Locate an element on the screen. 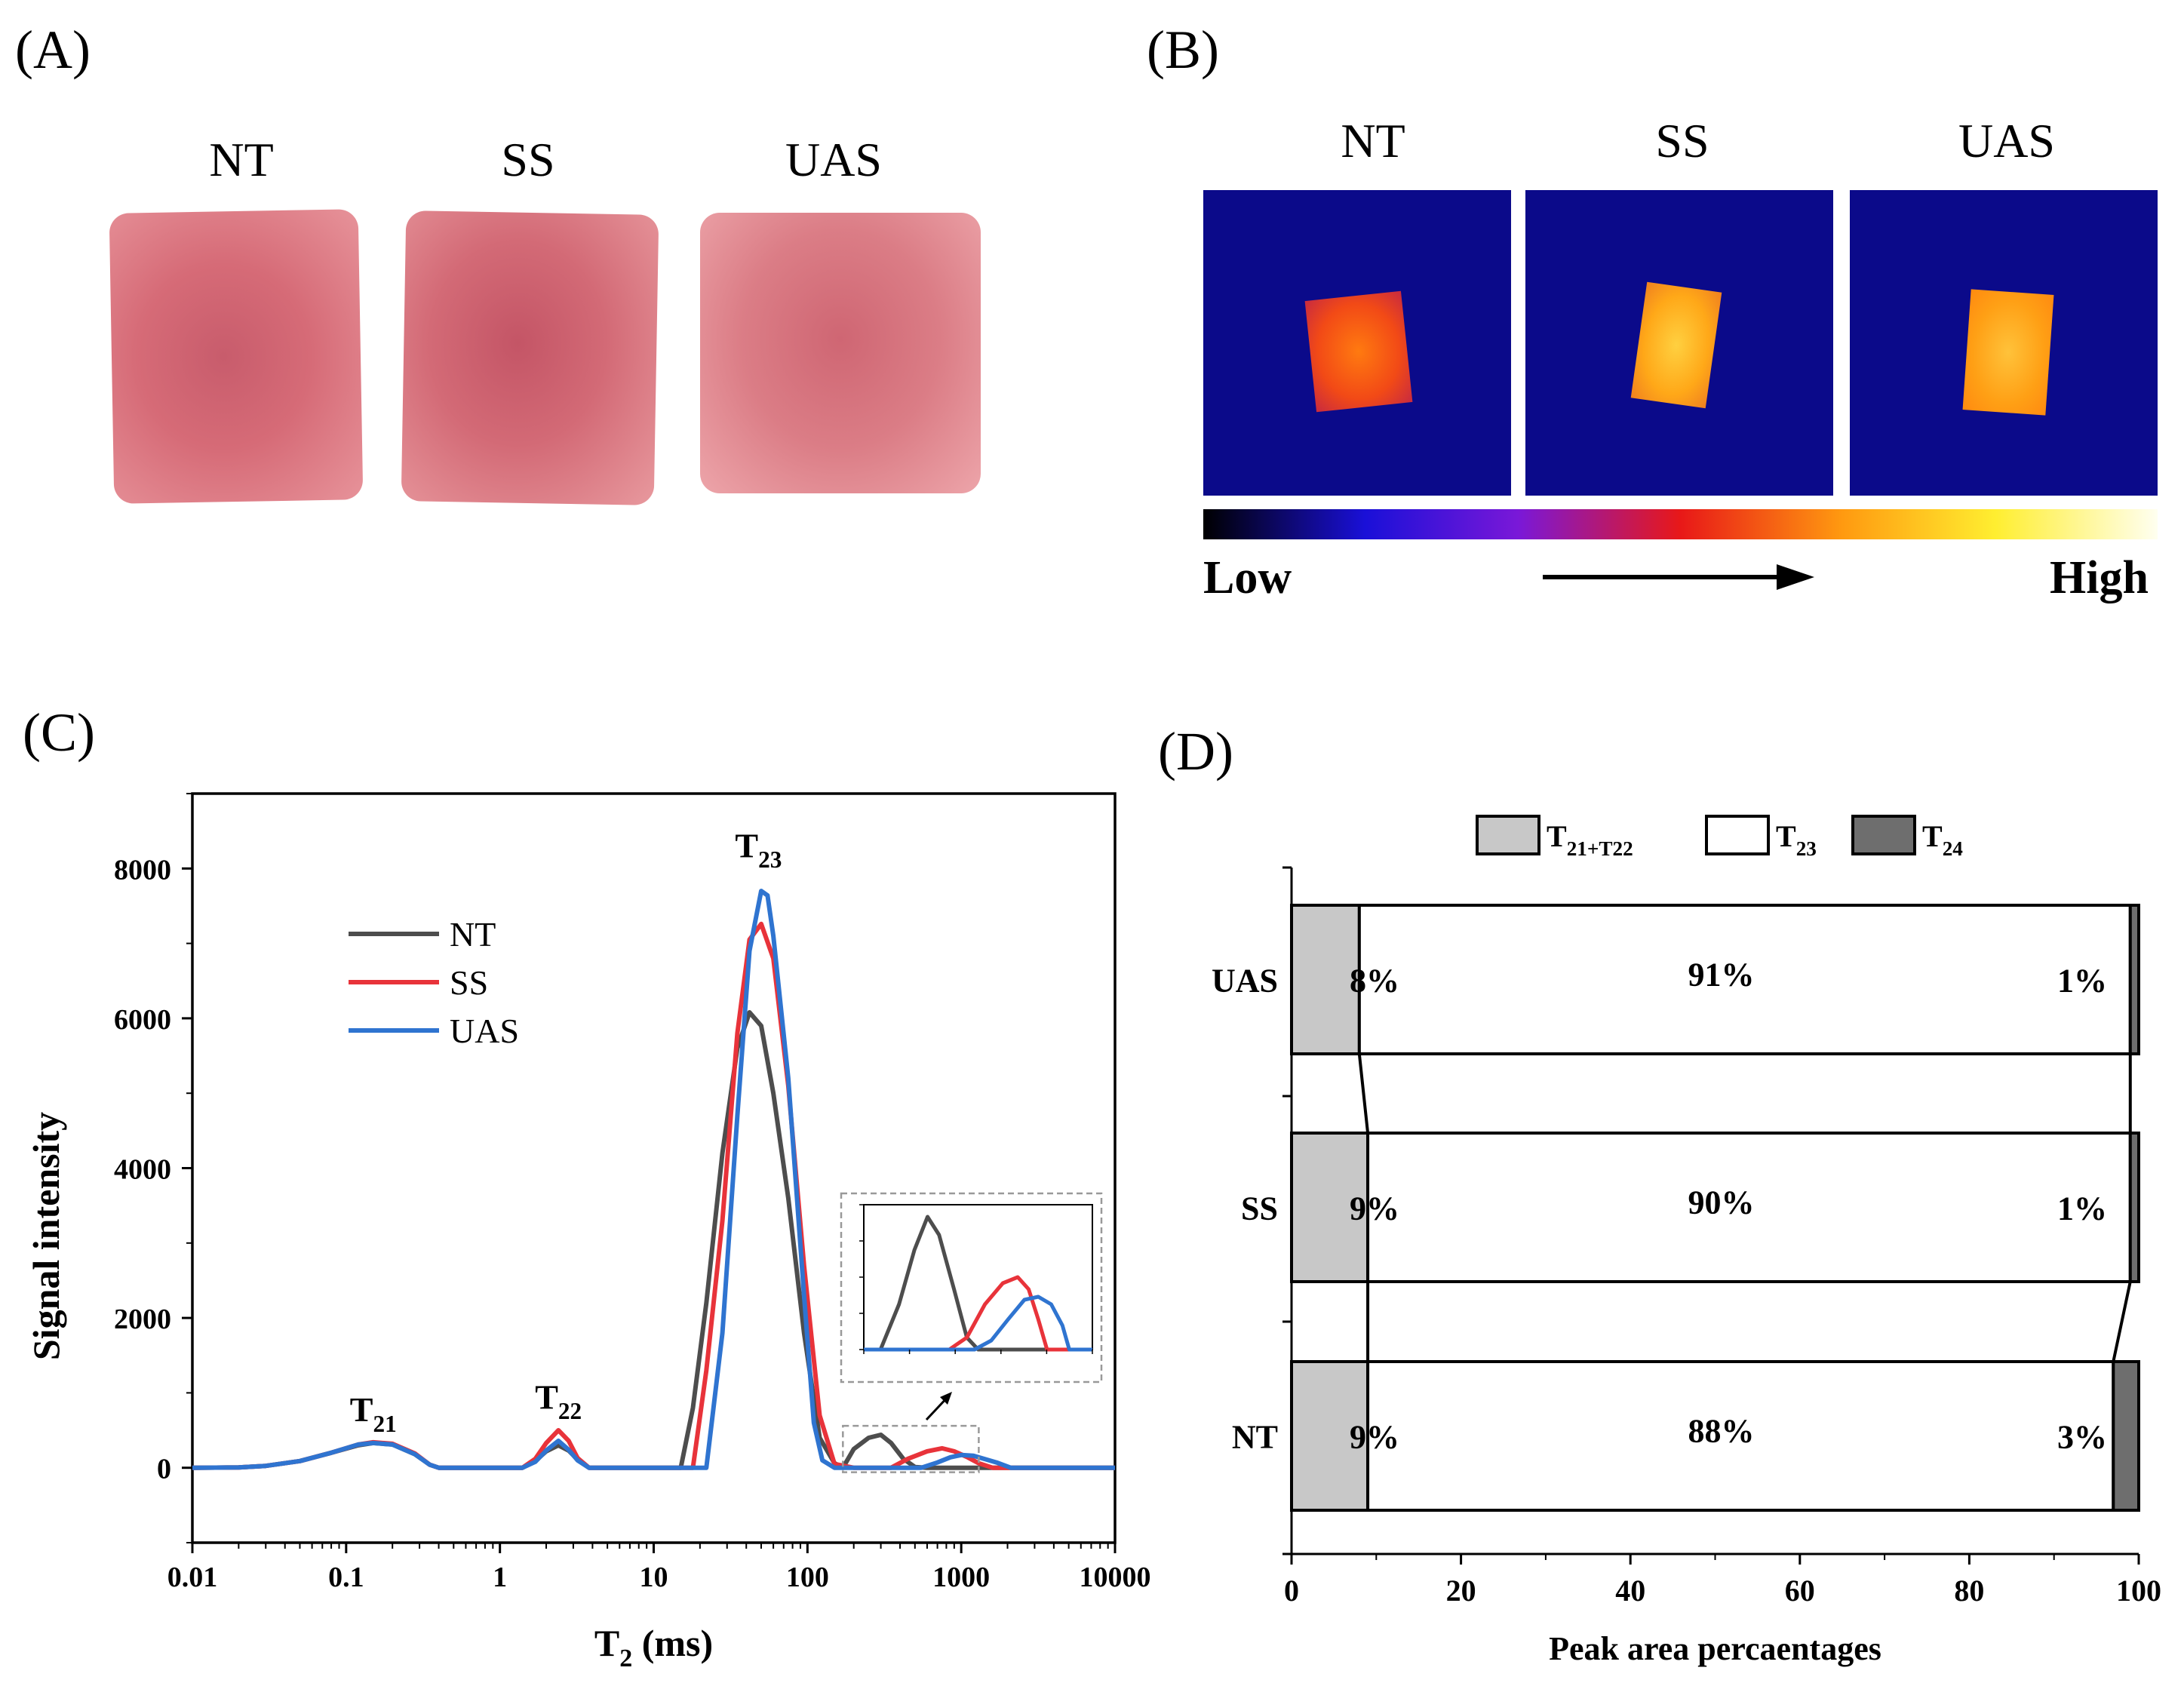  x-tick-label: 10000 is located at coordinates (1115, 1577).